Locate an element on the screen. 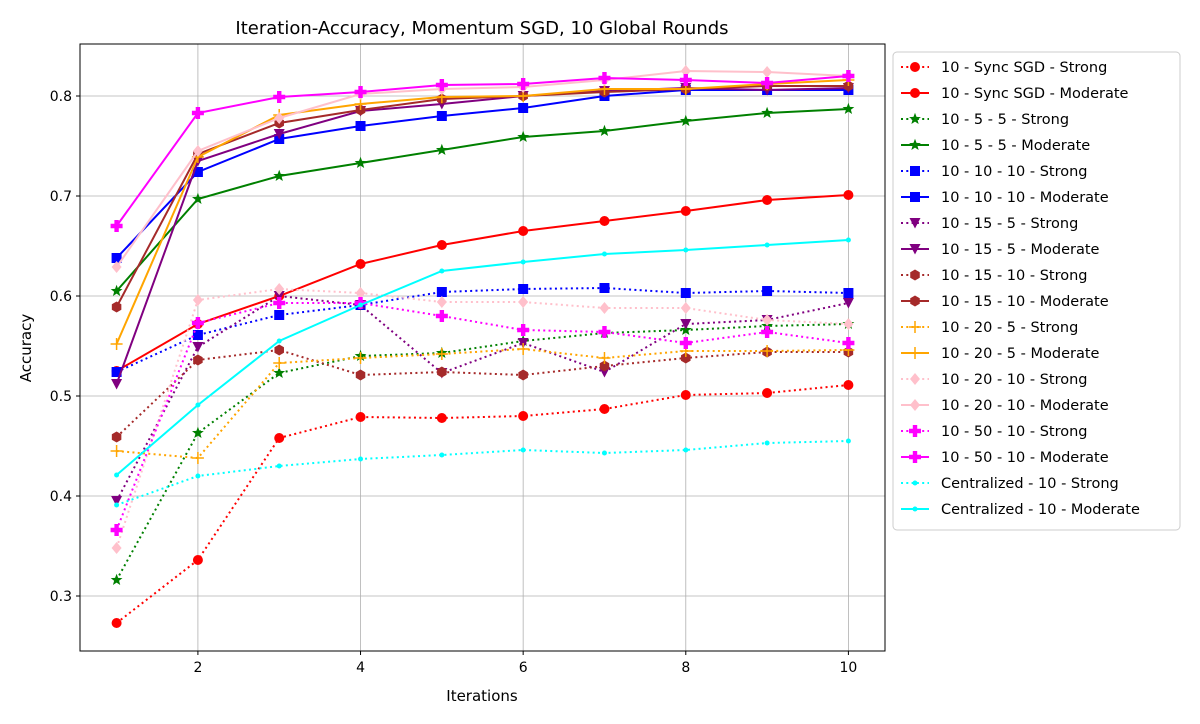 This screenshot has height=724, width=1200. legend-item: 10 - 20 - 5 - Moderate is located at coordinates (1000, 354).